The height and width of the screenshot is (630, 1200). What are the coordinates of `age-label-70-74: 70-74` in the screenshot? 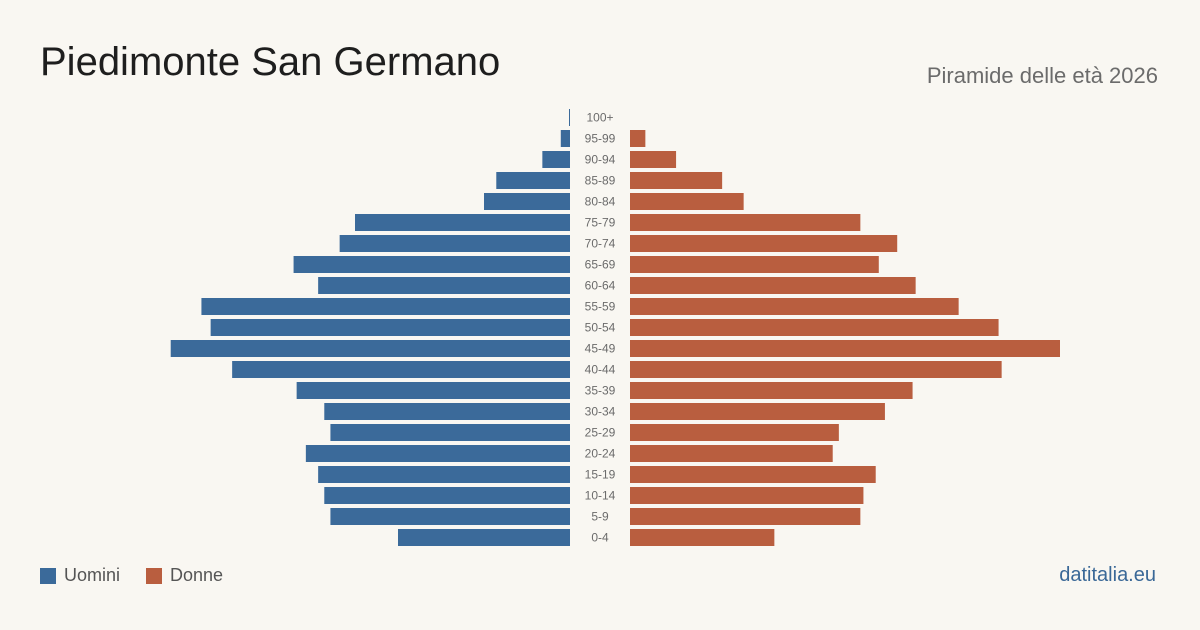 It's located at (600, 244).